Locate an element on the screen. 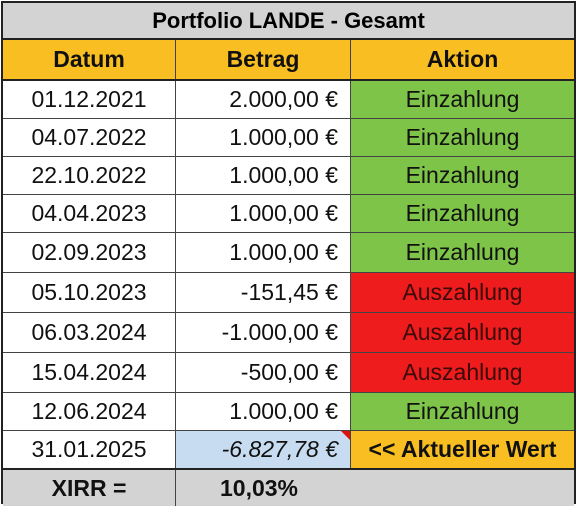 This screenshot has height=508, width=579. table-row: 12.06.2024 1.000,00 € Einzahlung is located at coordinates (288, 412).